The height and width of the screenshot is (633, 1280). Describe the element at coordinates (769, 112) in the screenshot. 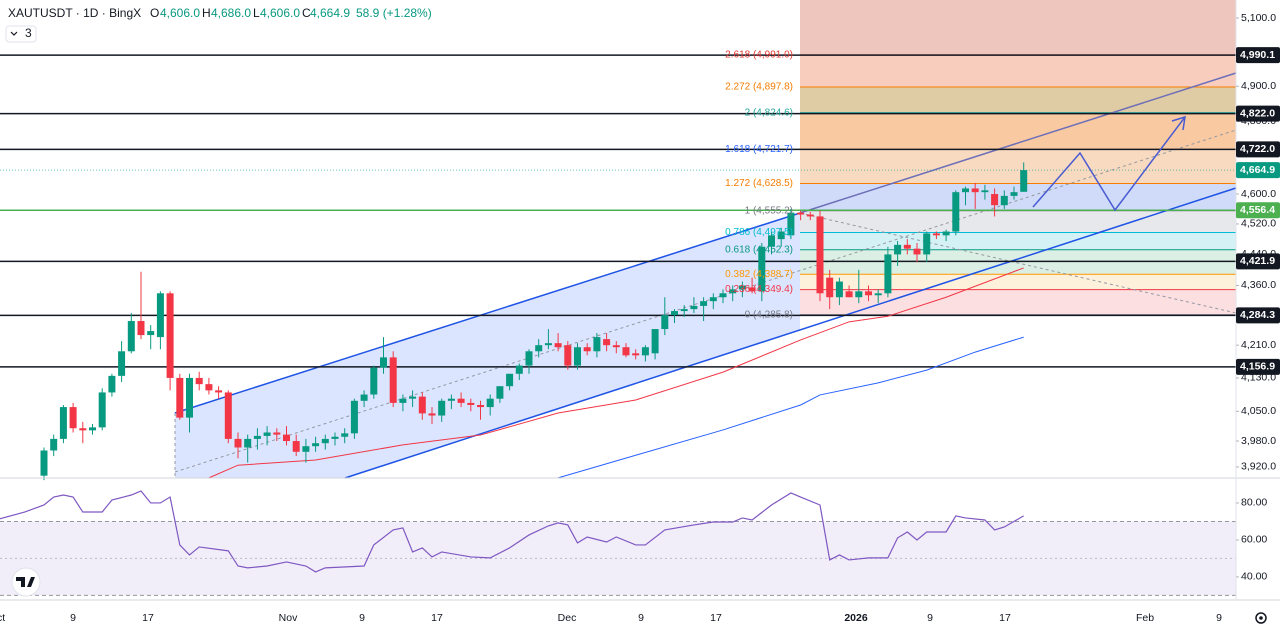

I see `fib-label: 2 (4,824.6)` at that location.